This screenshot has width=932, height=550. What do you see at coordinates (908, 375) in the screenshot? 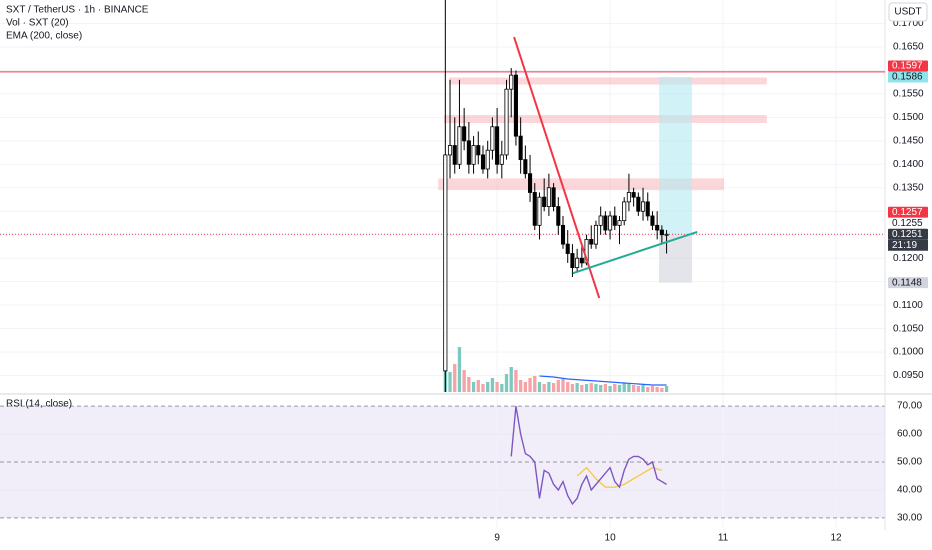
I see `y-tick-label: 0.0950` at bounding box center [908, 375].